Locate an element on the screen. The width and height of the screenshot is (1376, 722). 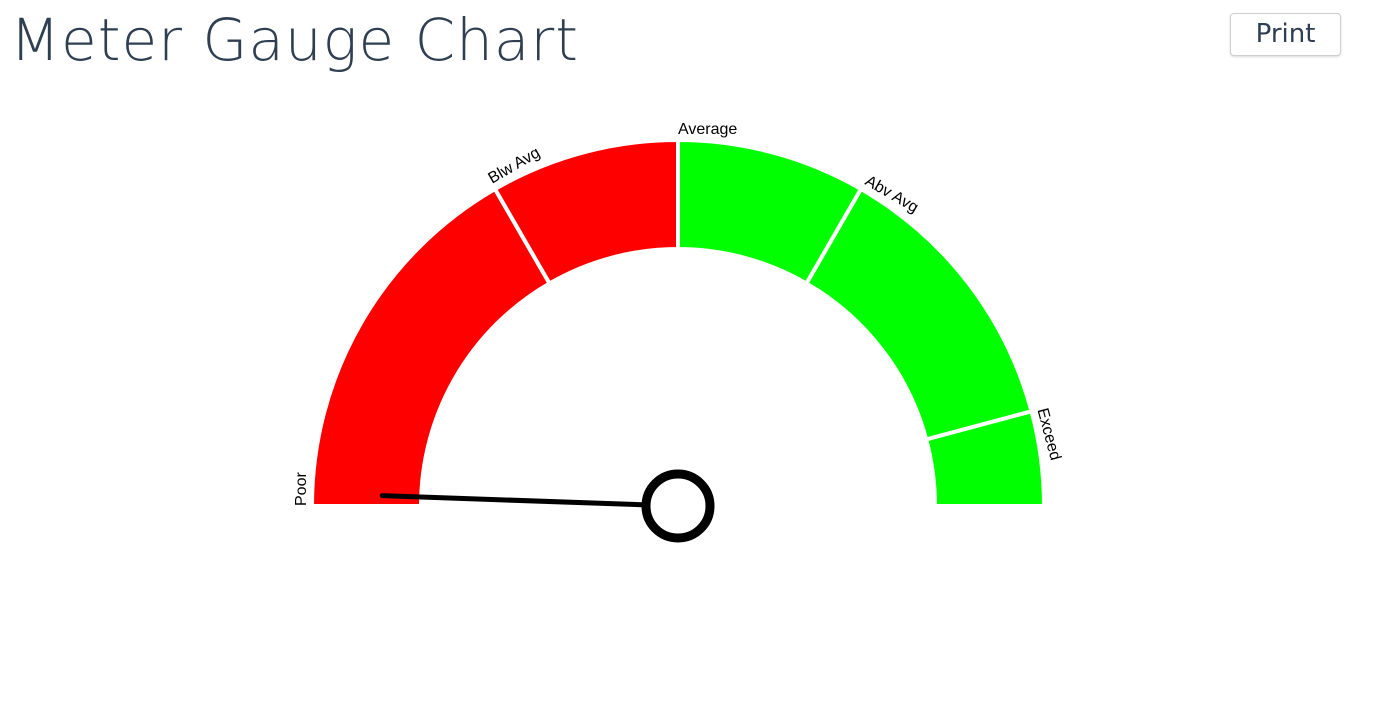
gauge-segment-exceed is located at coordinates (985, 458).